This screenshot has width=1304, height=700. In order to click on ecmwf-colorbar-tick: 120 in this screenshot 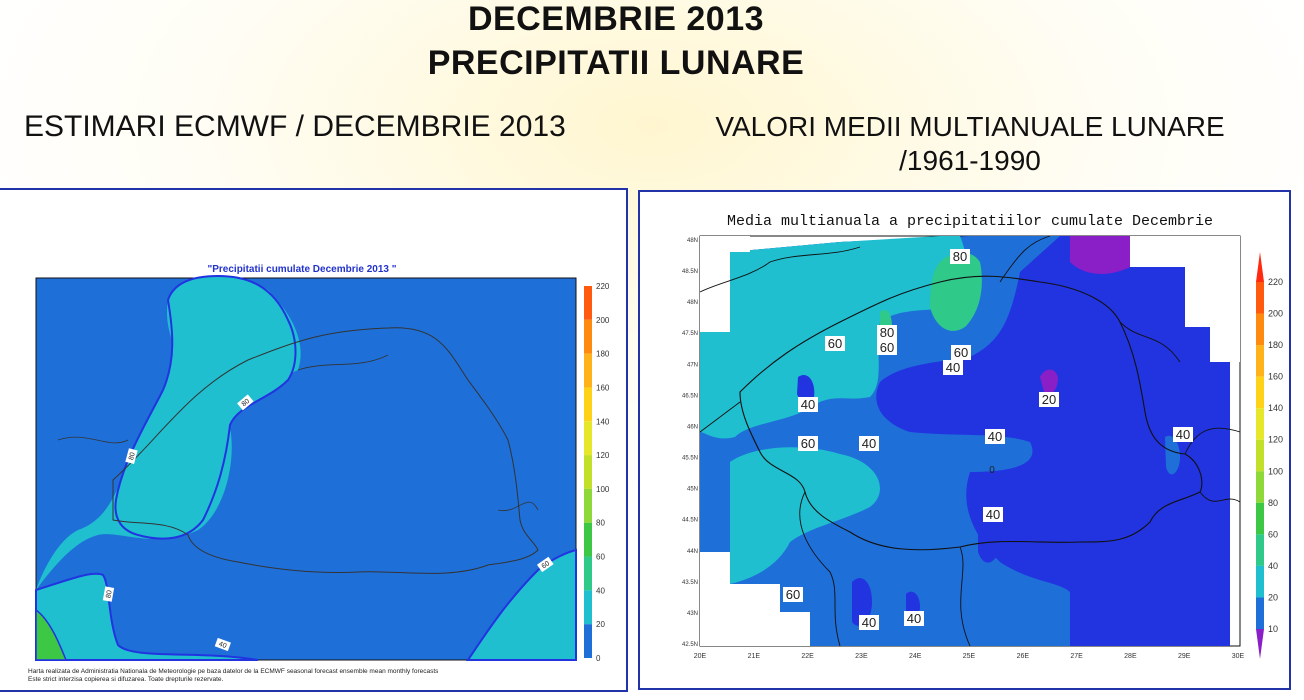, I will do `click(603, 455)`.